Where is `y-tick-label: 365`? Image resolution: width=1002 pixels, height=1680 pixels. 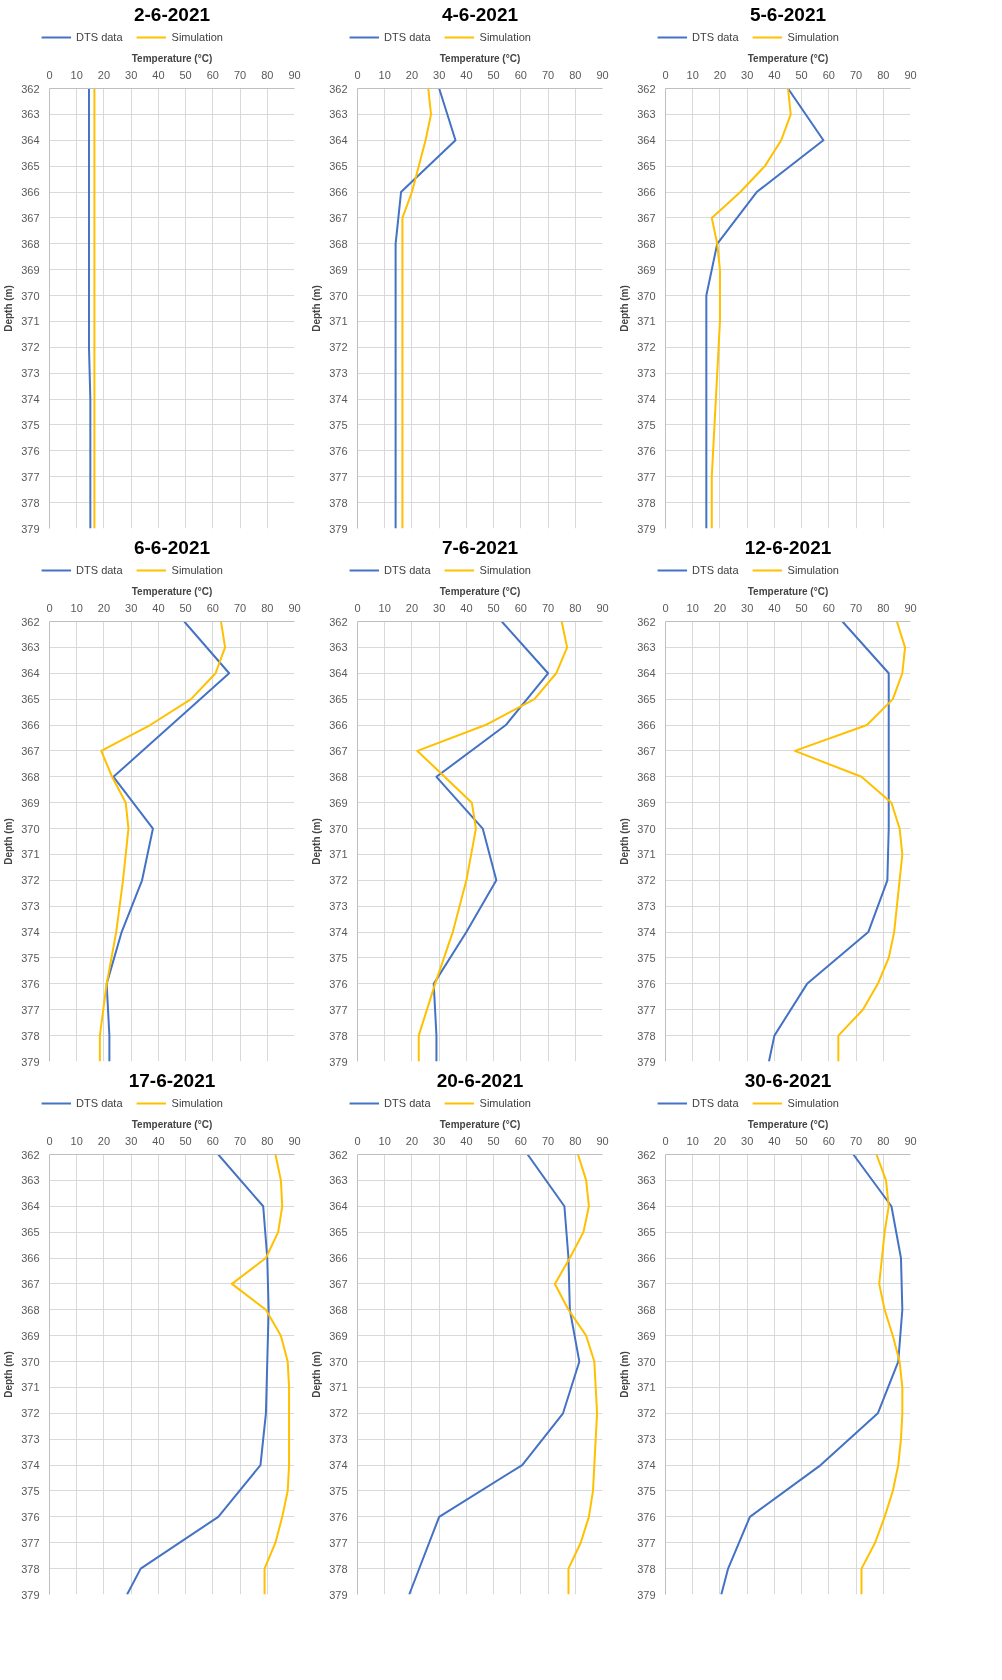
y-tick-label: 365 is located at coordinates (338, 699).